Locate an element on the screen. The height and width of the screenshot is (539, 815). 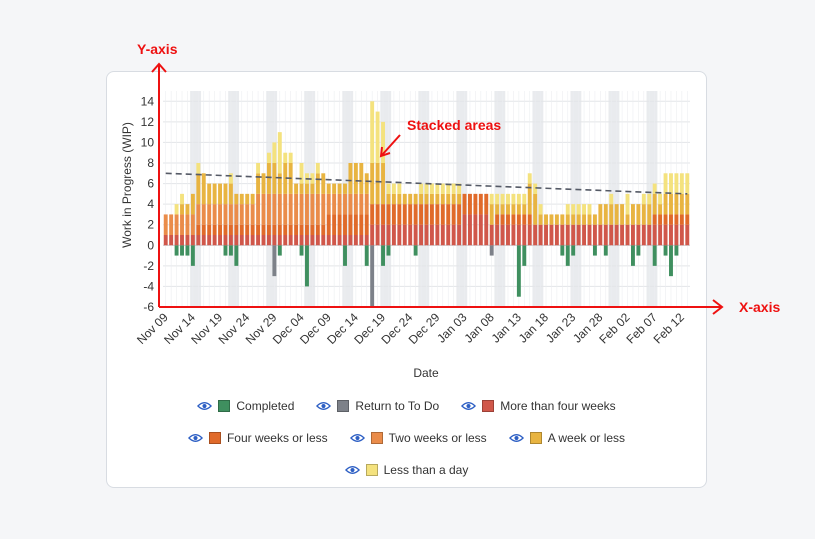
x-axis-title: Date is located at coordinates (426, 373).